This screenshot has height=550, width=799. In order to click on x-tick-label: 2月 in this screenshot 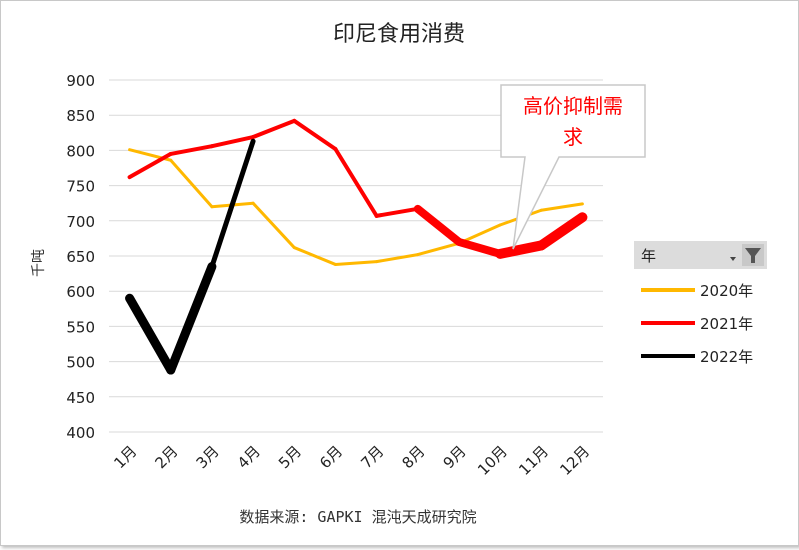, I will do `click(166, 457)`.